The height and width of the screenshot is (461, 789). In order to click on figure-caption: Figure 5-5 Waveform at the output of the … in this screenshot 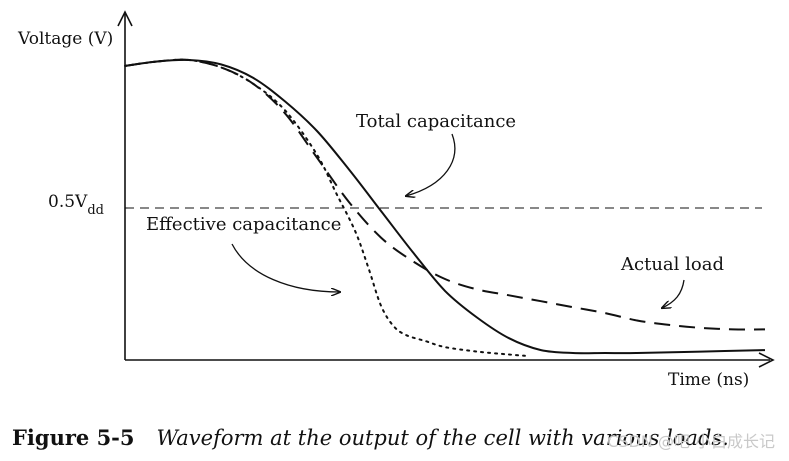, I will do `click(370, 437)`.